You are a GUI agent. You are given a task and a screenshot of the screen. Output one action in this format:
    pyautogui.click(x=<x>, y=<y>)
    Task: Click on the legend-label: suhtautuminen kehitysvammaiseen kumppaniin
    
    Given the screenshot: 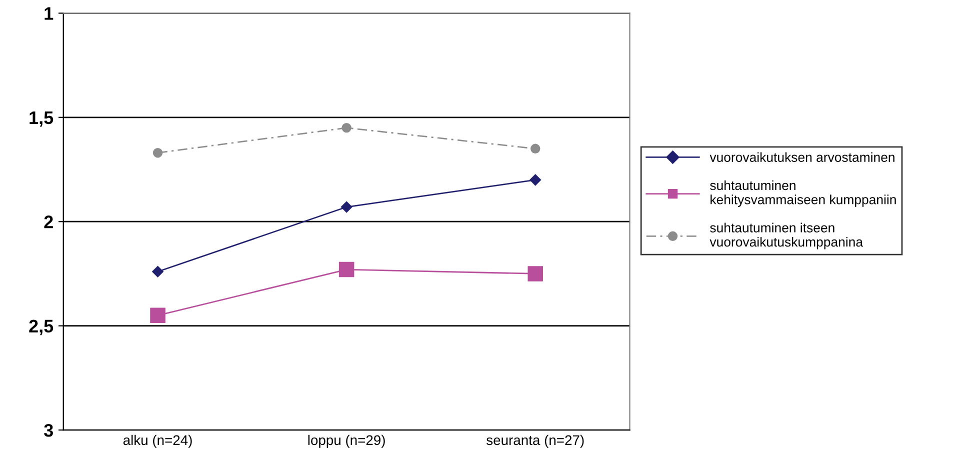 What is the action you would take?
    pyautogui.click(x=803, y=193)
    